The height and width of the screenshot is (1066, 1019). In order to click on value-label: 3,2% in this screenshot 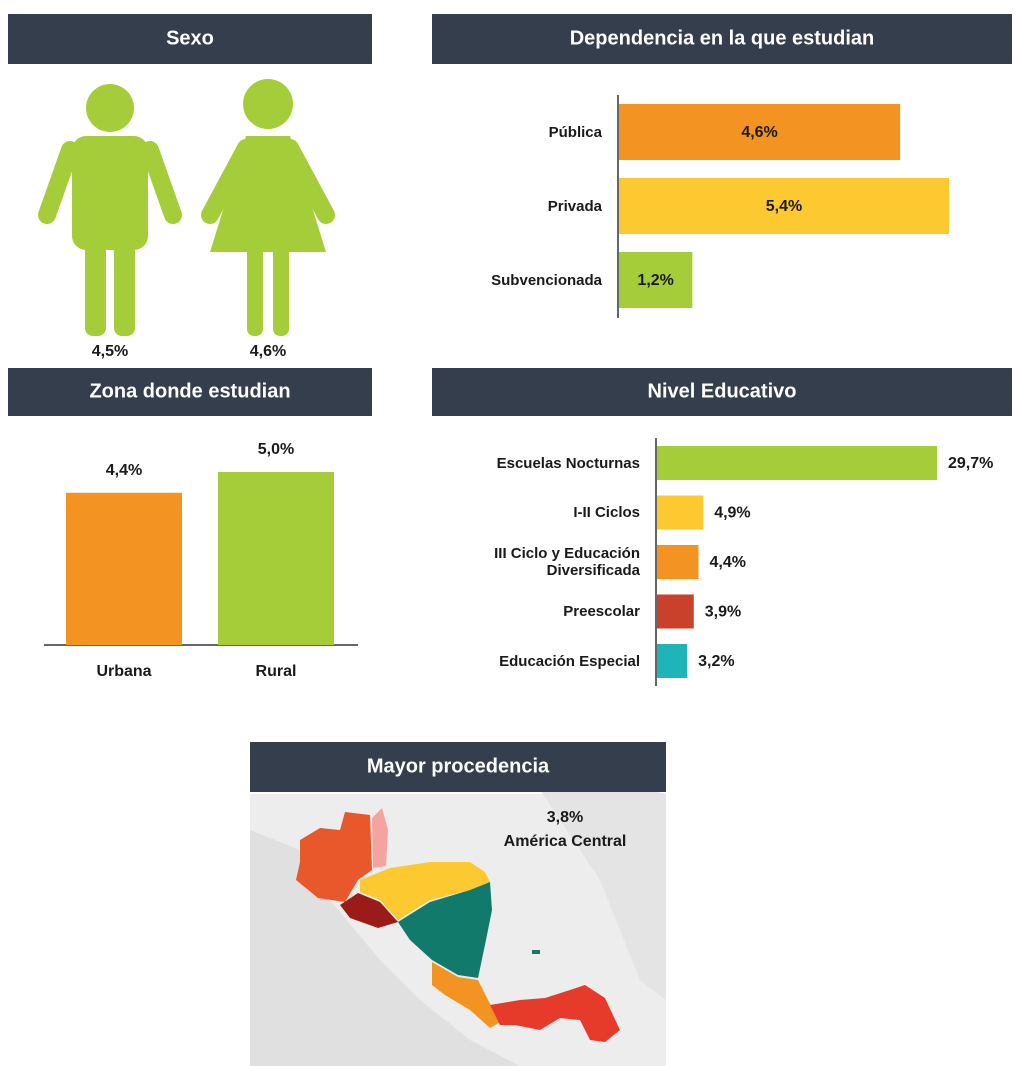, I will do `click(716, 661)`.